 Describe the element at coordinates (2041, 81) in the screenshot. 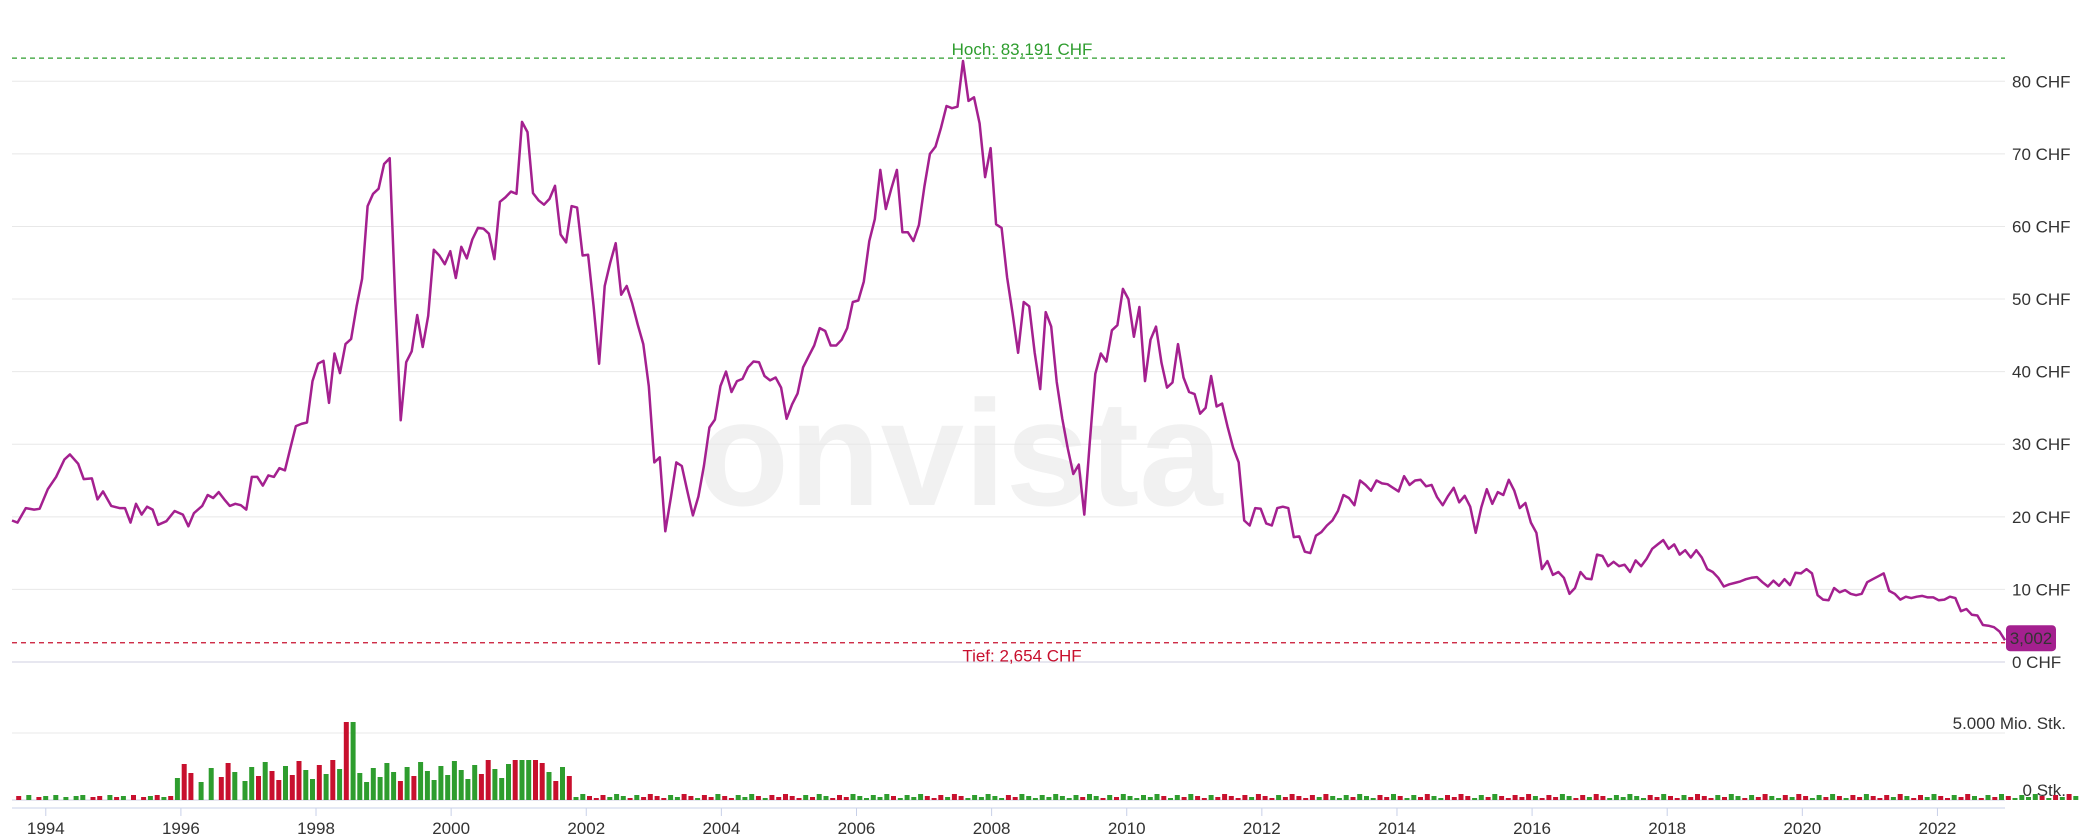

I see `y-tick-label: 80 CHF` at that location.